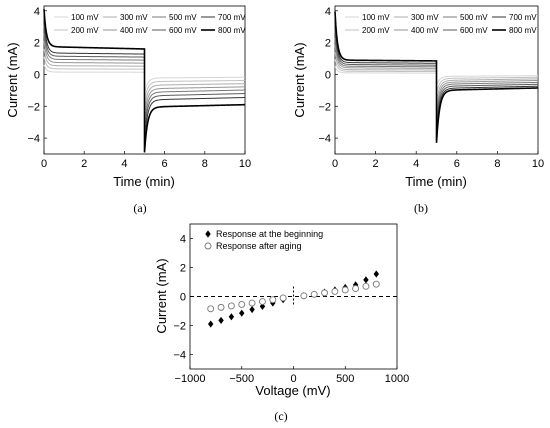  What do you see at coordinates (293, 296) in the screenshot?
I see `reference-lines-c` at bounding box center [293, 296].